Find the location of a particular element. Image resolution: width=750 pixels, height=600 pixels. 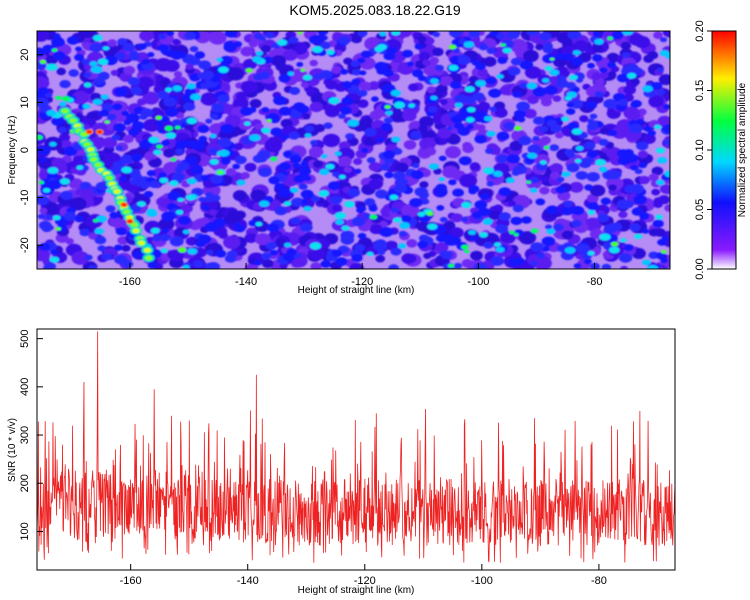

colorbar-tick-label: 0.00 is located at coordinates (700, 268).